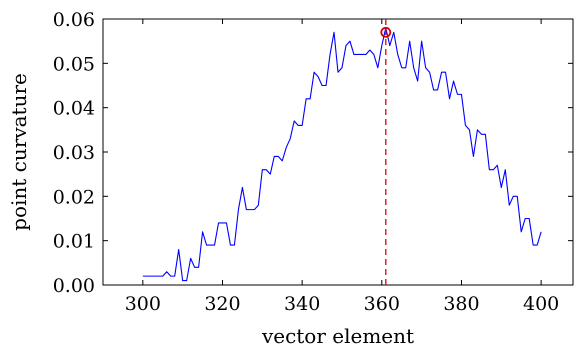 The image size is (576, 348). What do you see at coordinates (74, 64) in the screenshot?
I see `y-tick-label: 0.05` at bounding box center [74, 64].